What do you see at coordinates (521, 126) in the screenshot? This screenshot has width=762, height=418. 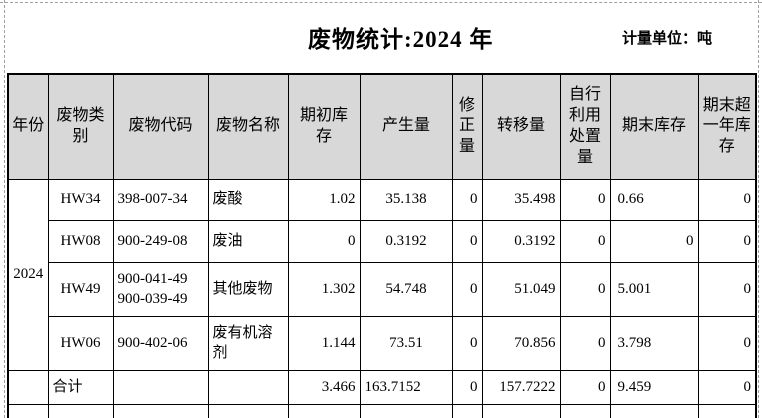 I see `col-header-transferred-amount: 转移量` at bounding box center [521, 126].